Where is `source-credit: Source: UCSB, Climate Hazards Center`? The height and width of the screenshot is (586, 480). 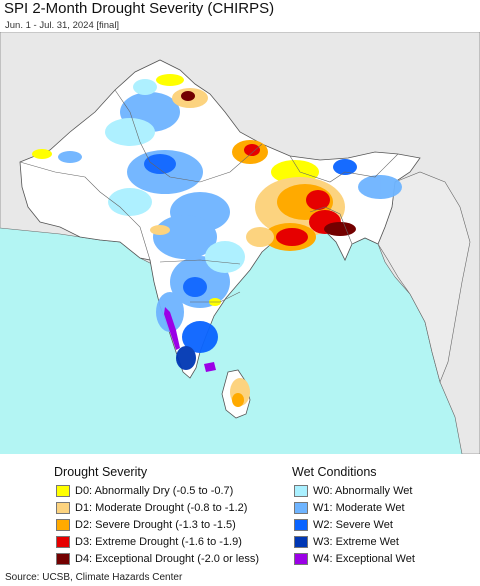 source-credit: Source: UCSB, Climate Hazards Center is located at coordinates (94, 577).